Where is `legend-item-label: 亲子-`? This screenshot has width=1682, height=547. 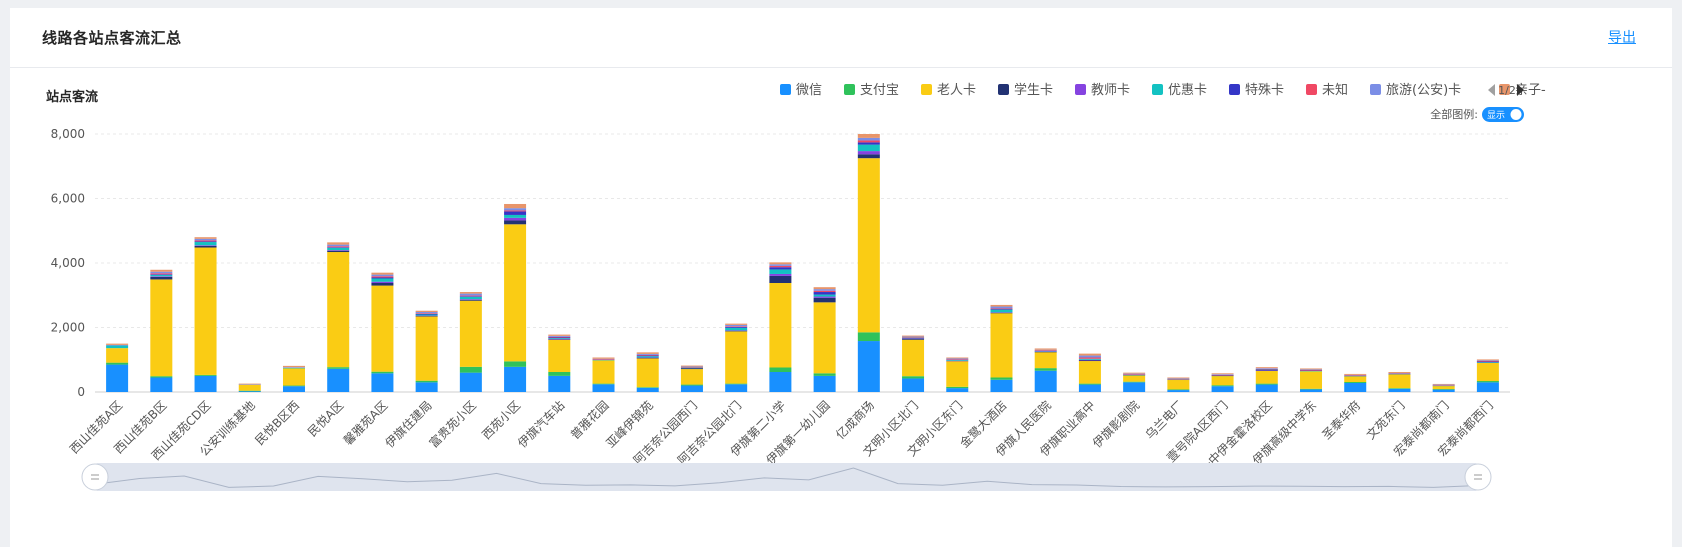 legend-item-label: 亲子- is located at coordinates (1530, 90).